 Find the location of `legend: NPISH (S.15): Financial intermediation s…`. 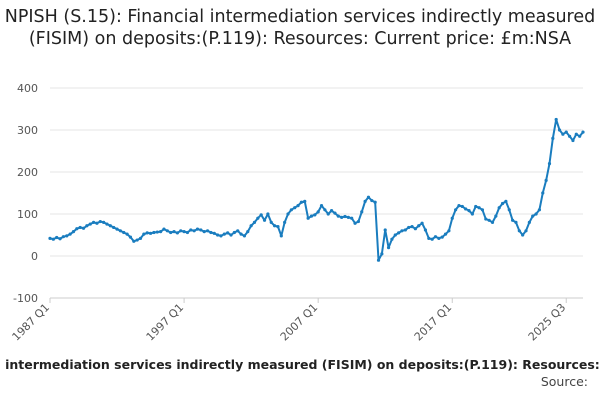

legend: NPISH (S.15): Financial intermediation s… is located at coordinates (300, 366).